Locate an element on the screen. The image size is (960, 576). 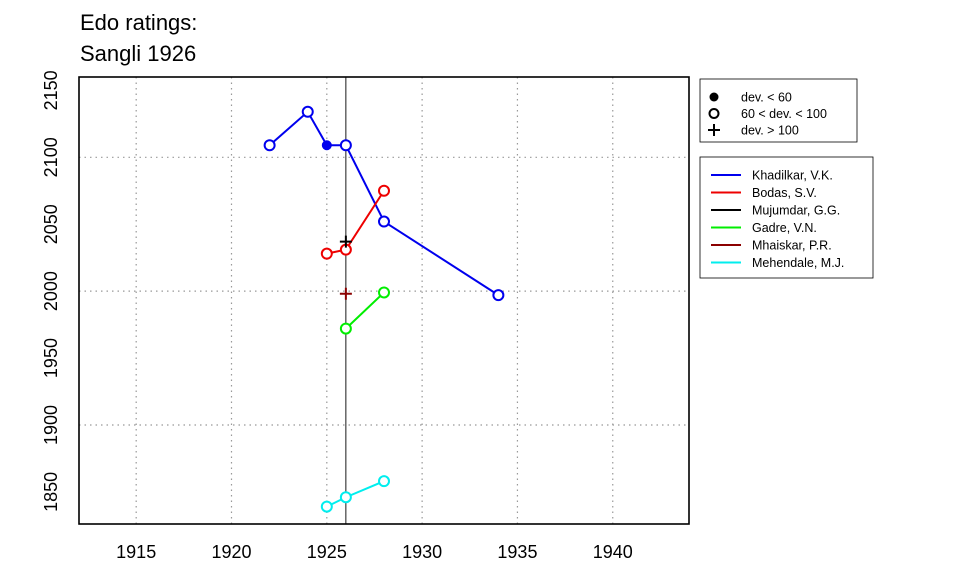
data-point-filled is located at coordinates (326, 145).